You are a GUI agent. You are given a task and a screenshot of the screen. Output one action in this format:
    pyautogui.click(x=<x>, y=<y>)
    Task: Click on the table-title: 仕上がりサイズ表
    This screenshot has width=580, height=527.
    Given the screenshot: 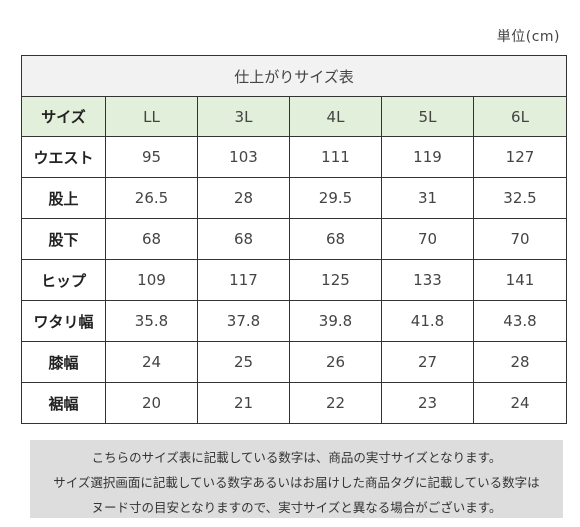 What is the action you would take?
    pyautogui.click(x=294, y=76)
    